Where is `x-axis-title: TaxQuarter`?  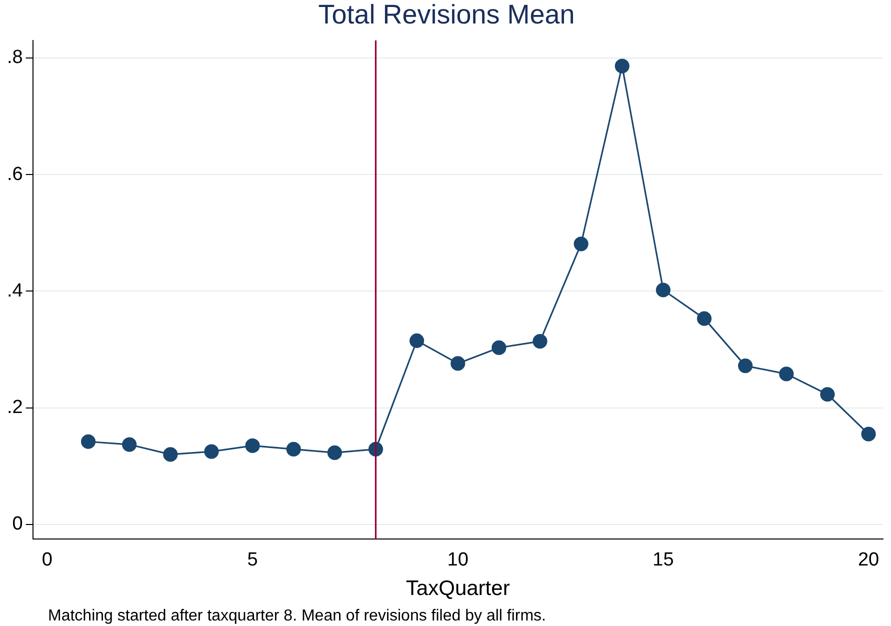
x-axis-title: TaxQuarter is located at coordinates (458, 588).